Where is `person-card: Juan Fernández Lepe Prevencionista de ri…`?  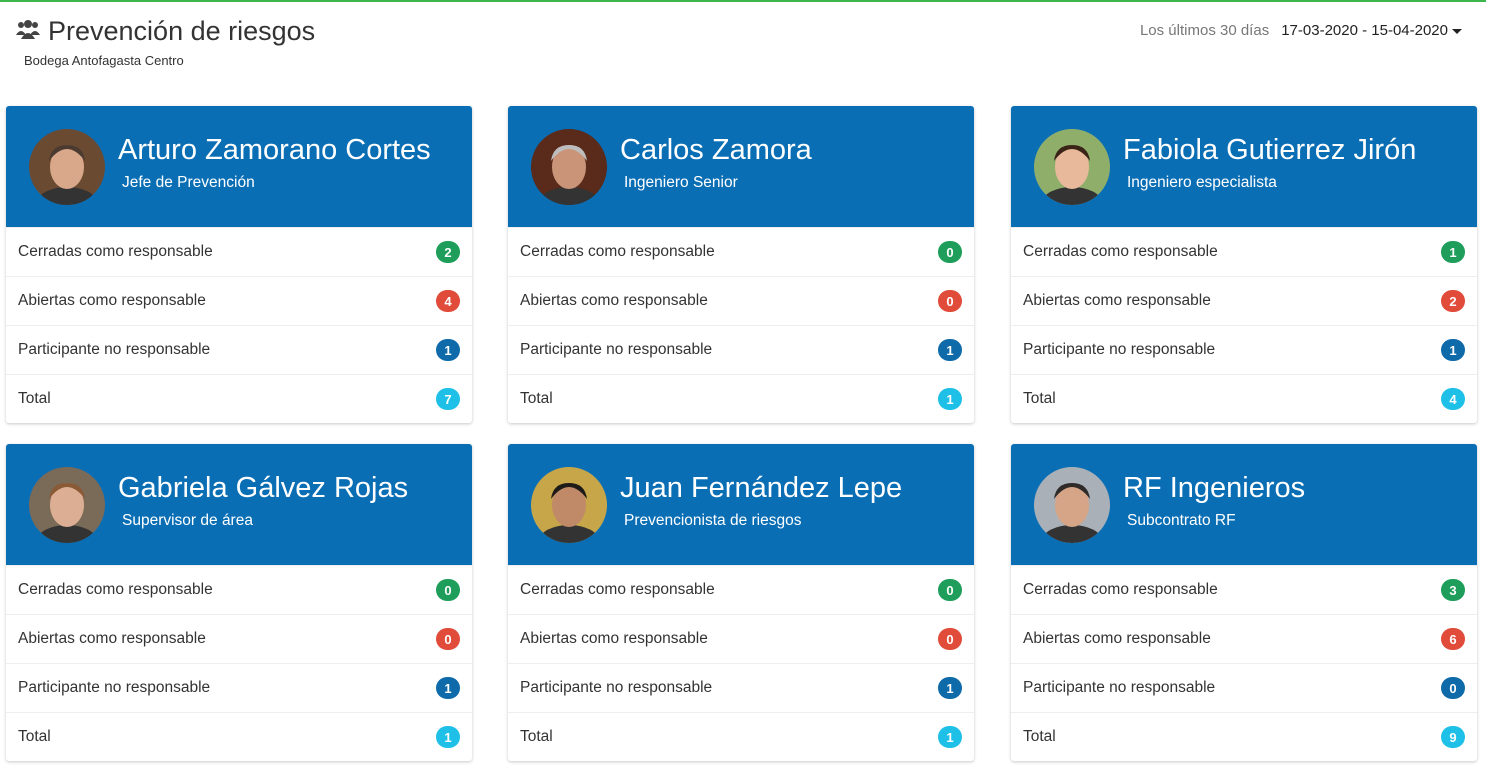 person-card: Juan Fernández Lepe Prevencionista de ri… is located at coordinates (741, 602).